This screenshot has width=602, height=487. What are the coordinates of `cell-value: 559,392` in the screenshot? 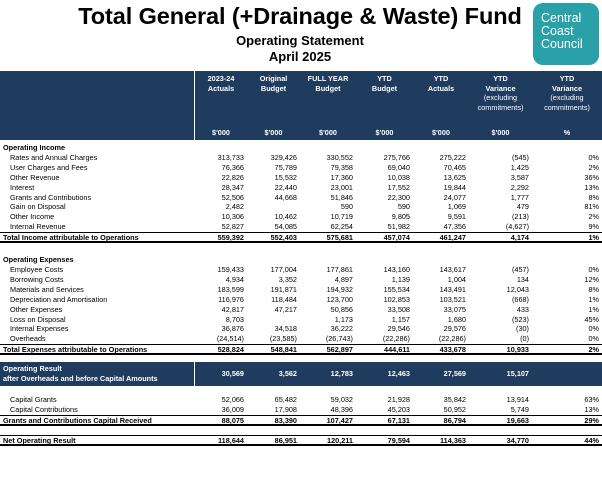 It's located at (230, 238).